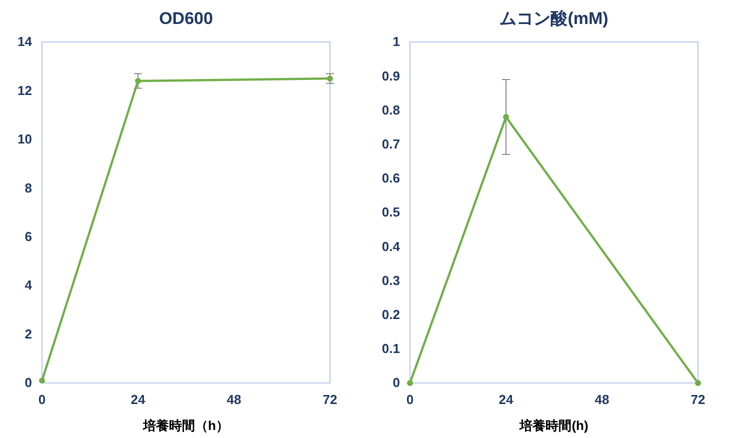 This screenshot has width=737, height=438. Describe the element at coordinates (391, 212) in the screenshot. I see `y-tick-label: 0.5` at that location.